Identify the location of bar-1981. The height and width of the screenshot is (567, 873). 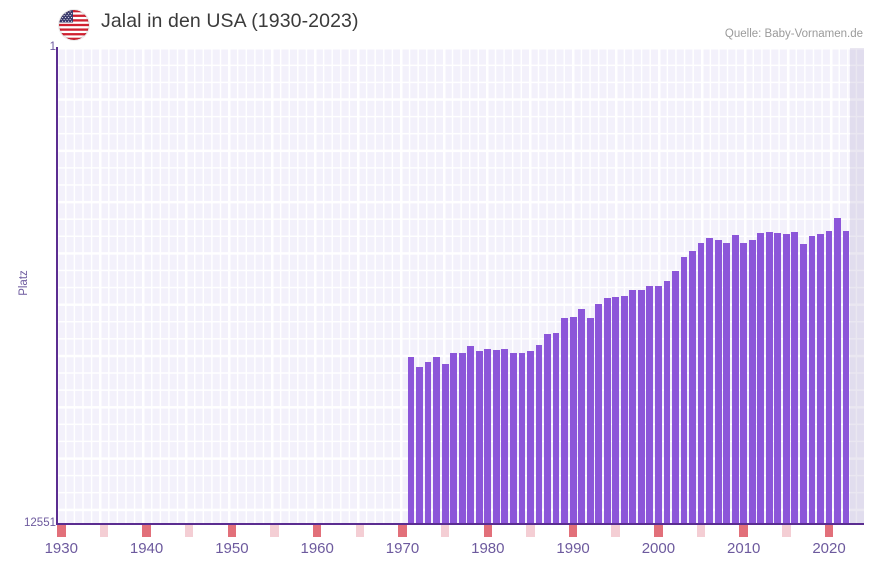
(496, 437).